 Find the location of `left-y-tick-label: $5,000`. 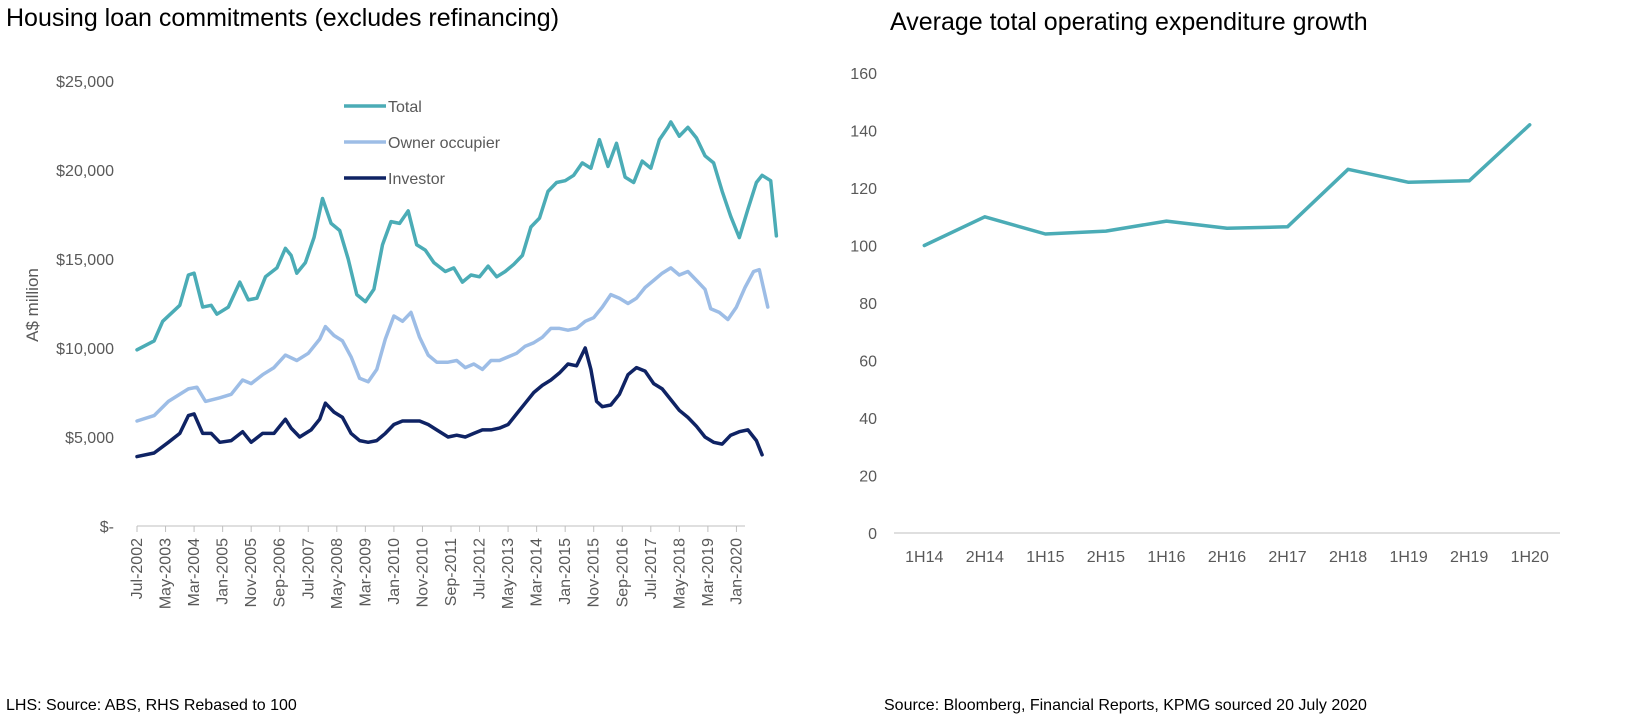

left-y-tick-label: $5,000 is located at coordinates (89, 438).